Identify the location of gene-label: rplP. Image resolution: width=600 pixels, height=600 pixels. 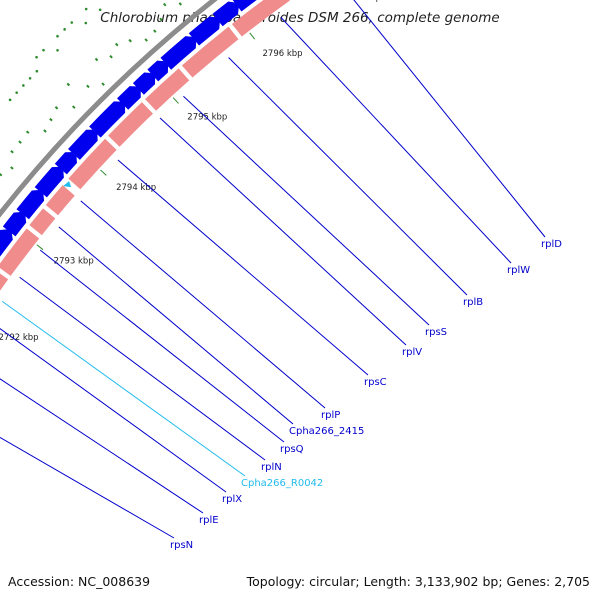
(330, 415).